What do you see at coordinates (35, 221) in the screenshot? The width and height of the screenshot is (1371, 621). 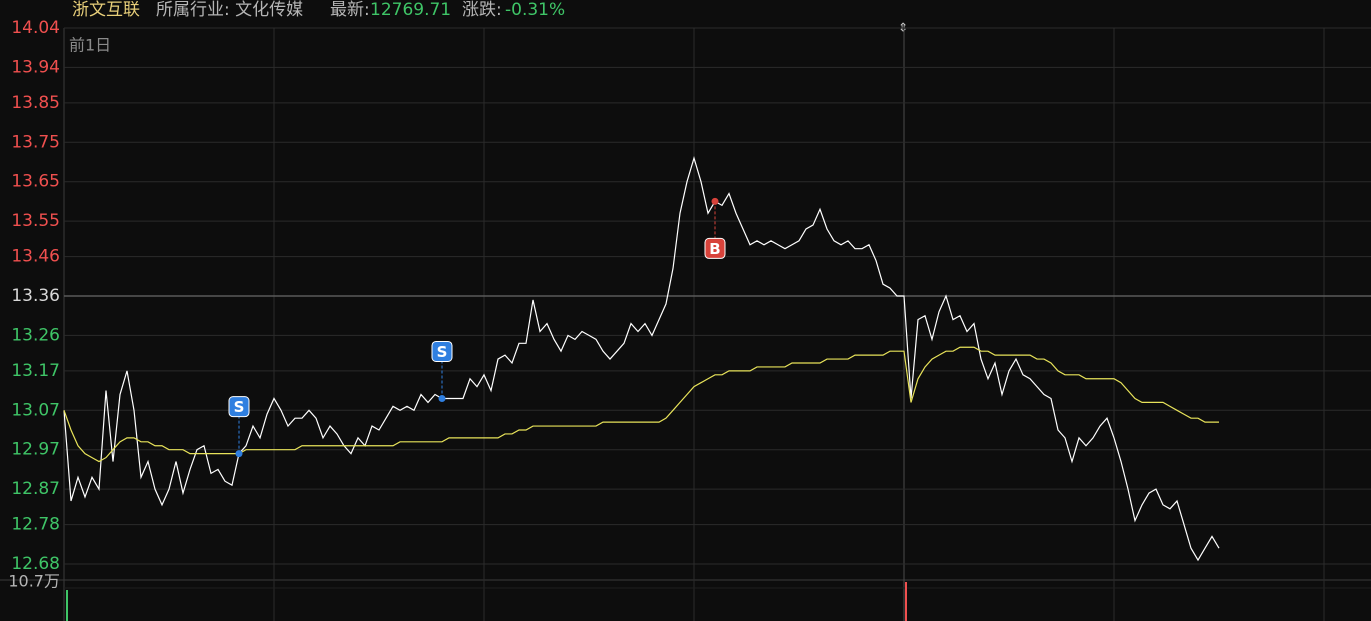 I see `y-tick-label: 13.55` at bounding box center [35, 221].